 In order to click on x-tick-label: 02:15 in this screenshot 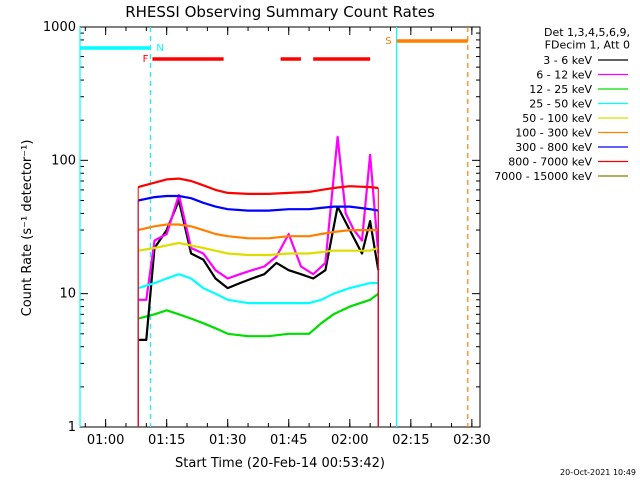, I will do `click(410, 440)`.